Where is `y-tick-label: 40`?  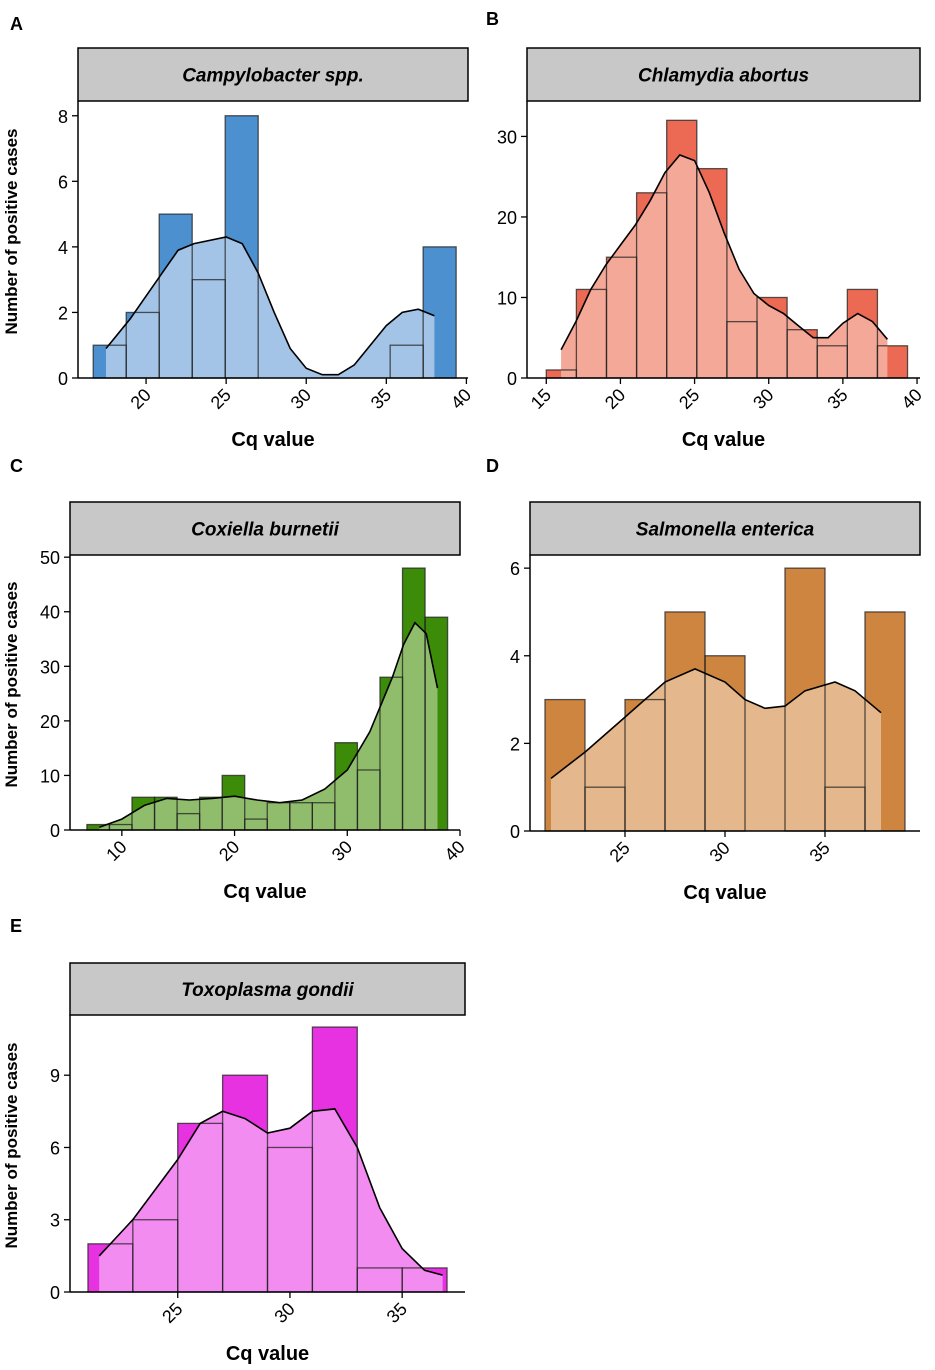 y-tick-label: 40 is located at coordinates (50, 613).